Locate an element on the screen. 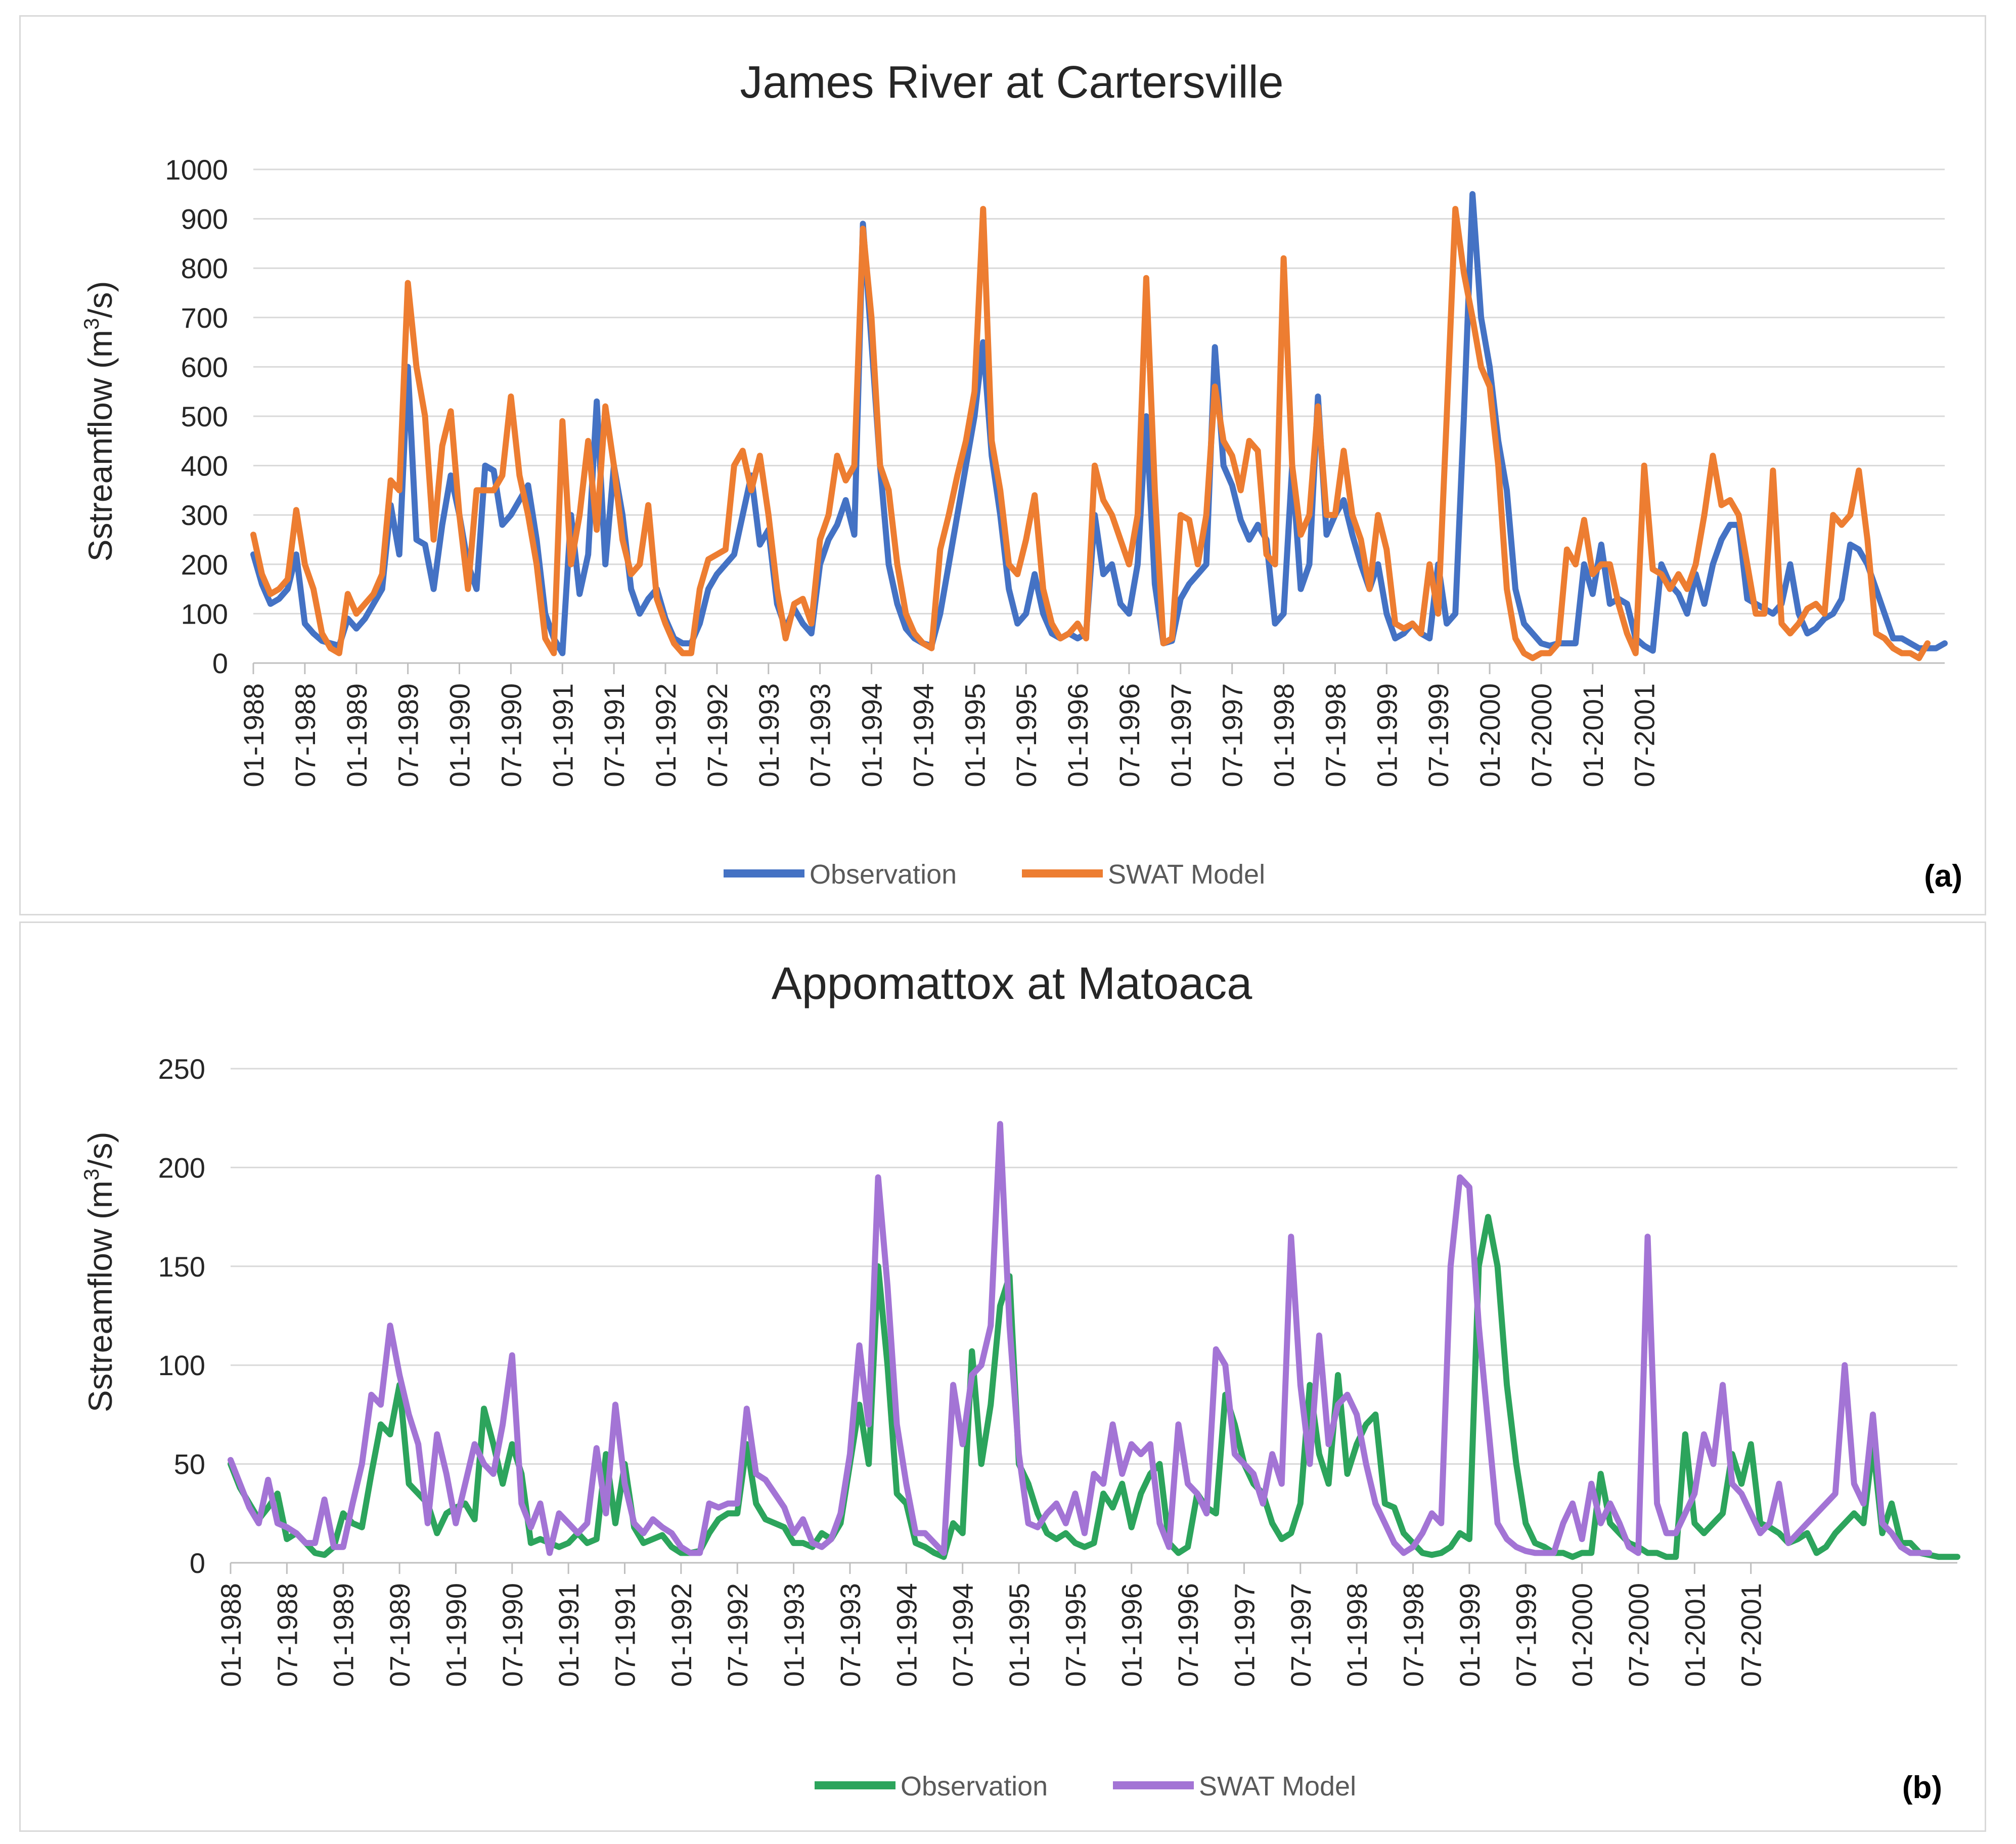  chart-a-y-axis-label: Sstreamflow (m3/s) is located at coordinates (99, 421).